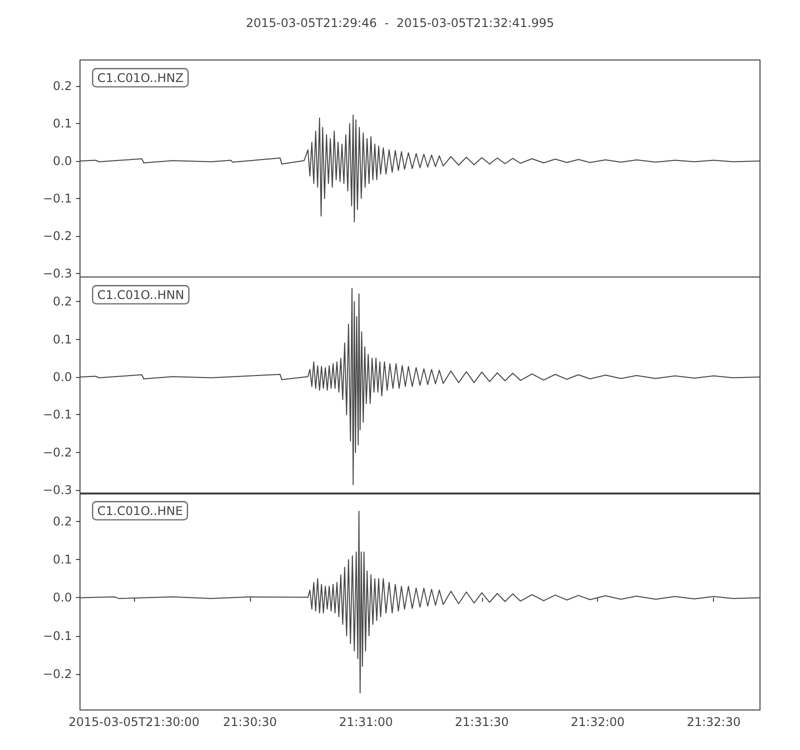 The height and width of the screenshot is (750, 800). I want to click on chart-title: 2015-03-05T21:29:46 - 2015-03-05T21:32:41.995, so click(400, 23).